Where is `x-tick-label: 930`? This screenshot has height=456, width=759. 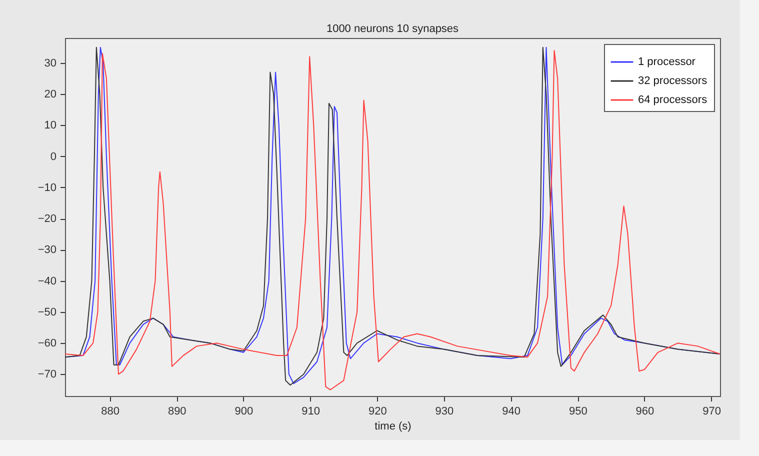 x-tick-label: 930 is located at coordinates (444, 412).